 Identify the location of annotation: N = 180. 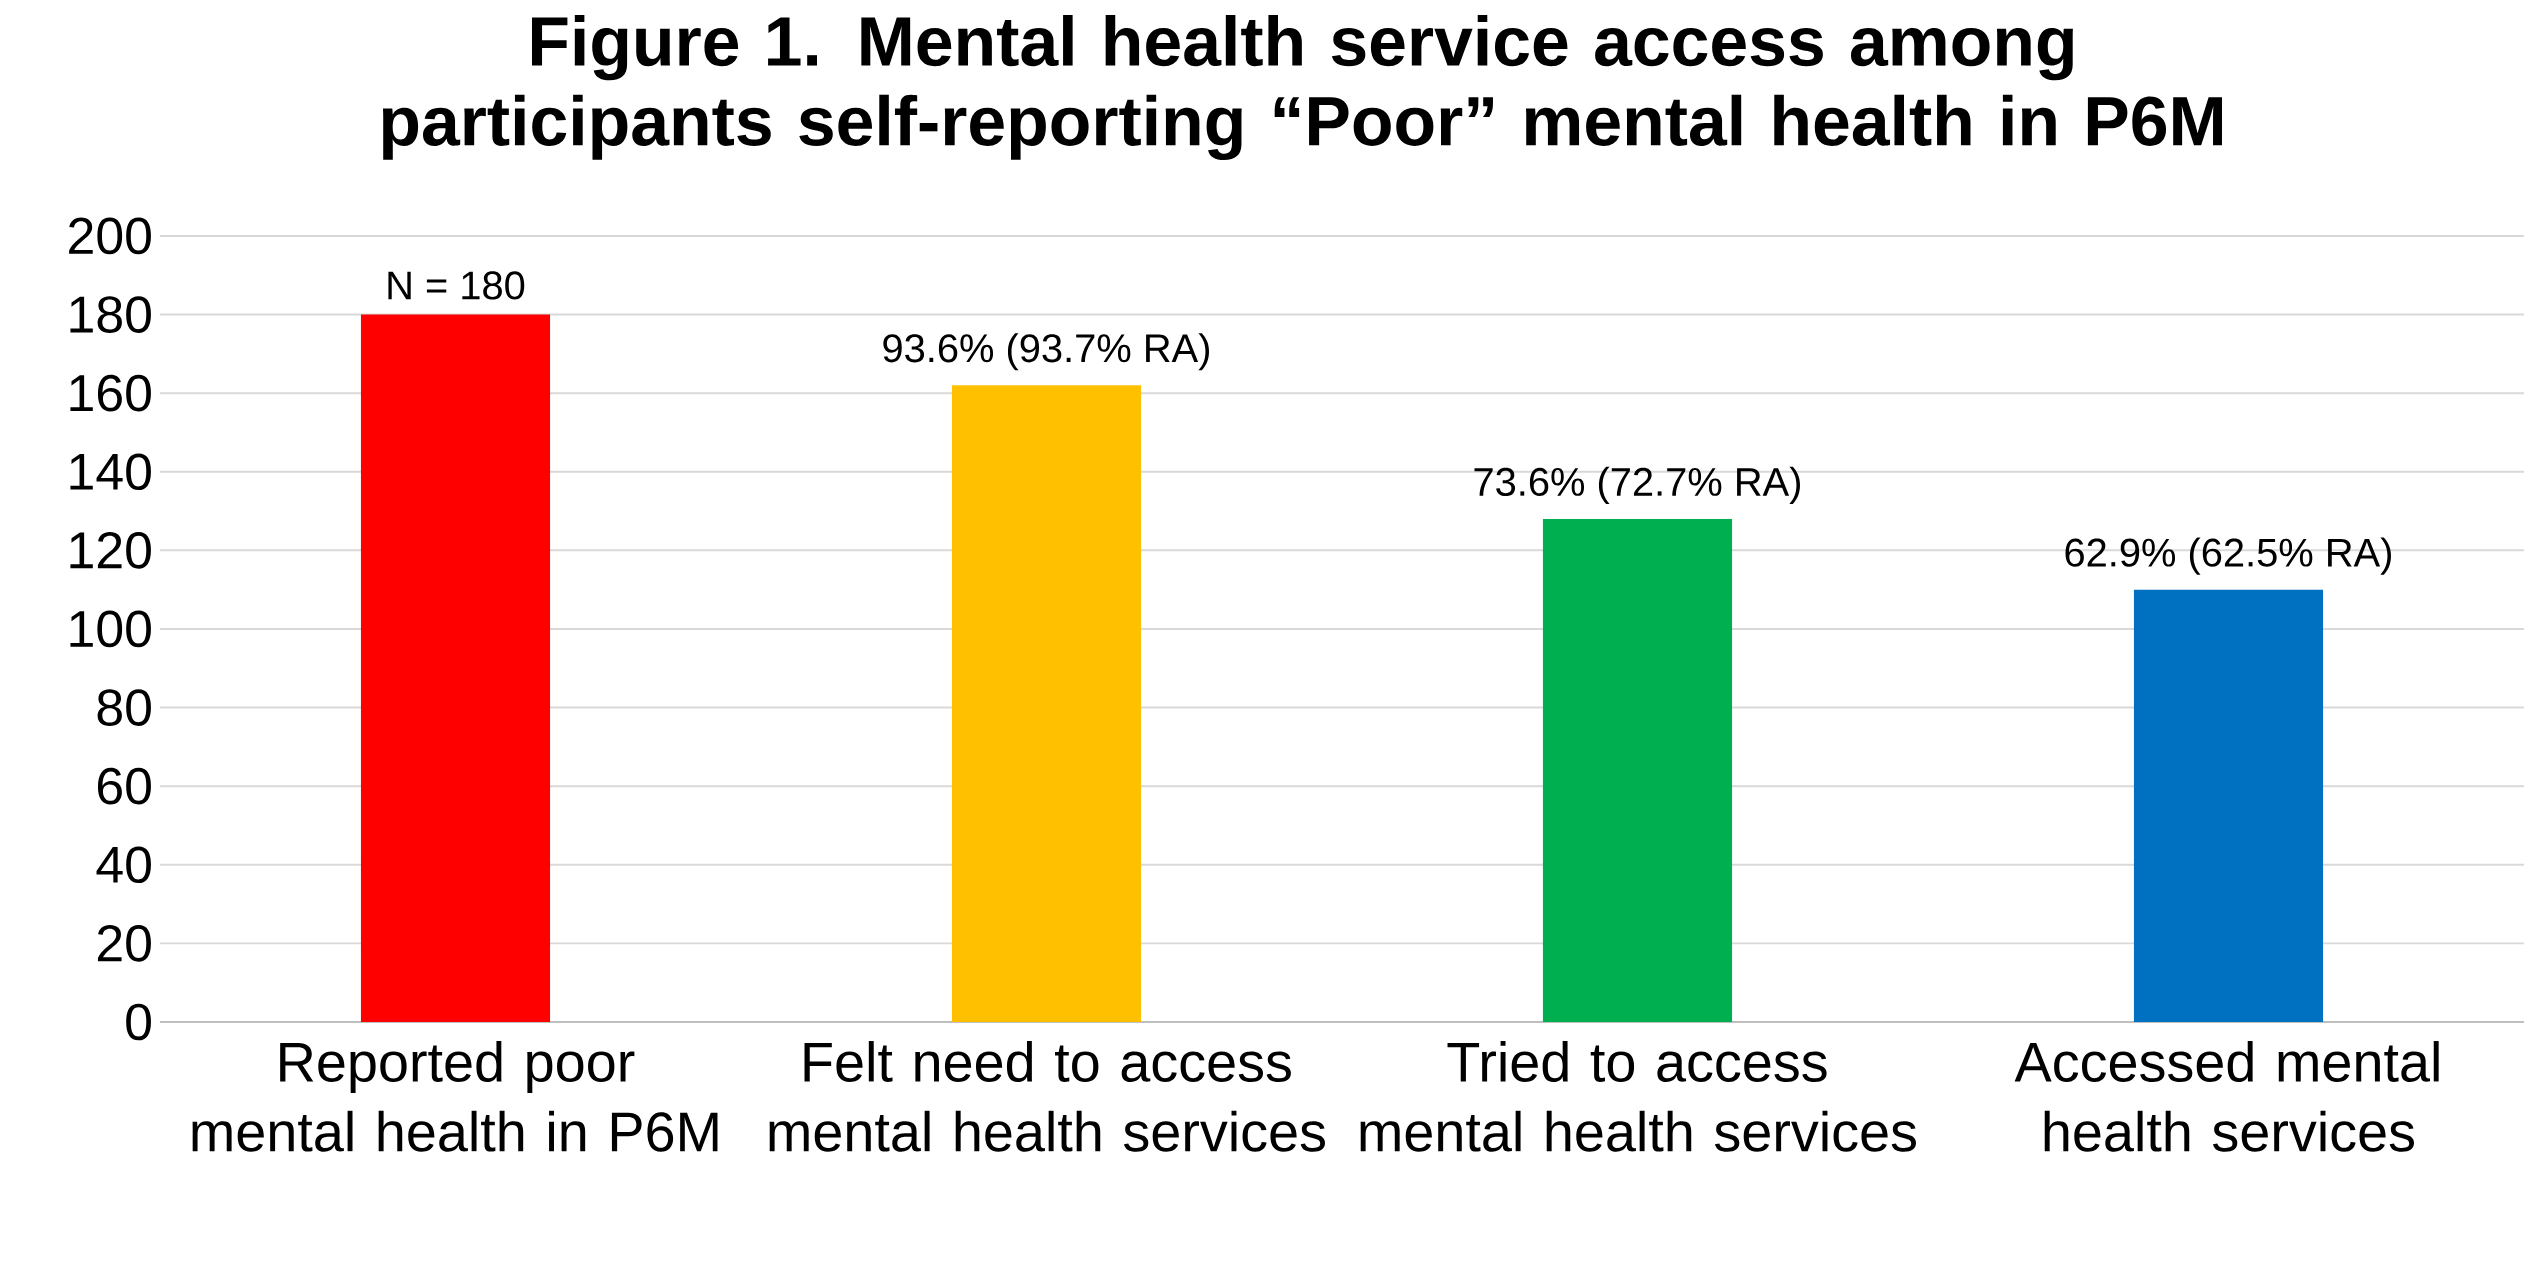
(456, 285).